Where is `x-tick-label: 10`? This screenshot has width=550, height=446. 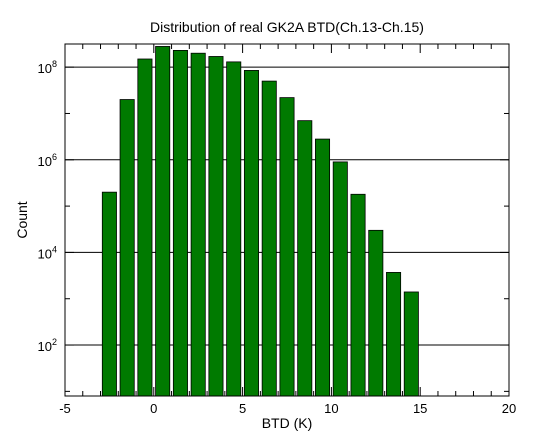
x-tick-label: 10 is located at coordinates (331, 408).